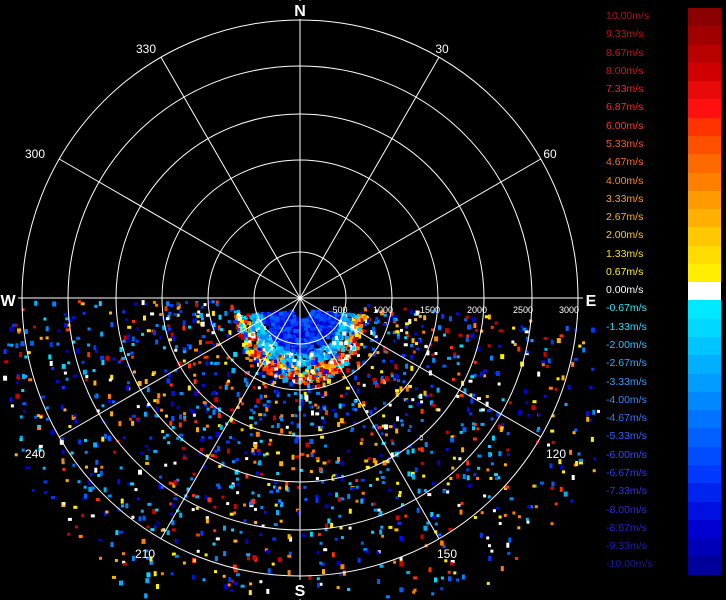  I want to click on south-label: S, so click(300, 591).